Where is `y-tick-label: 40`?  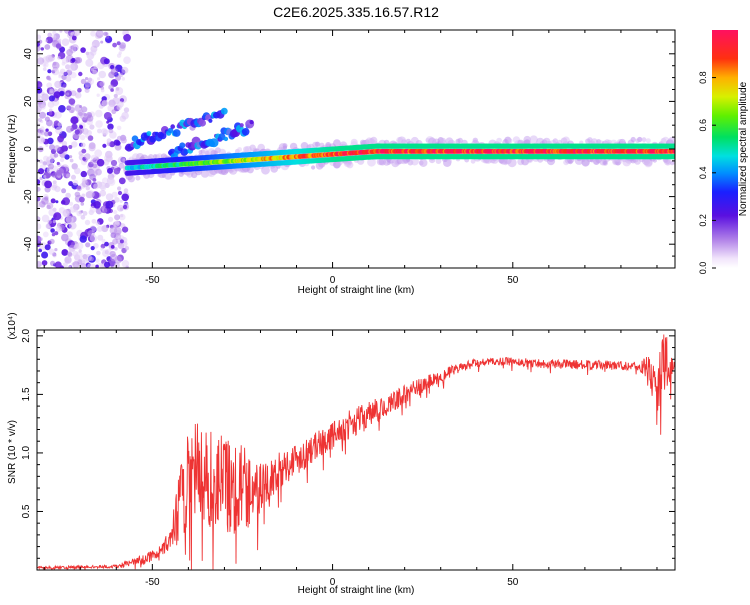
y-tick-label: 40 is located at coordinates (28, 54).